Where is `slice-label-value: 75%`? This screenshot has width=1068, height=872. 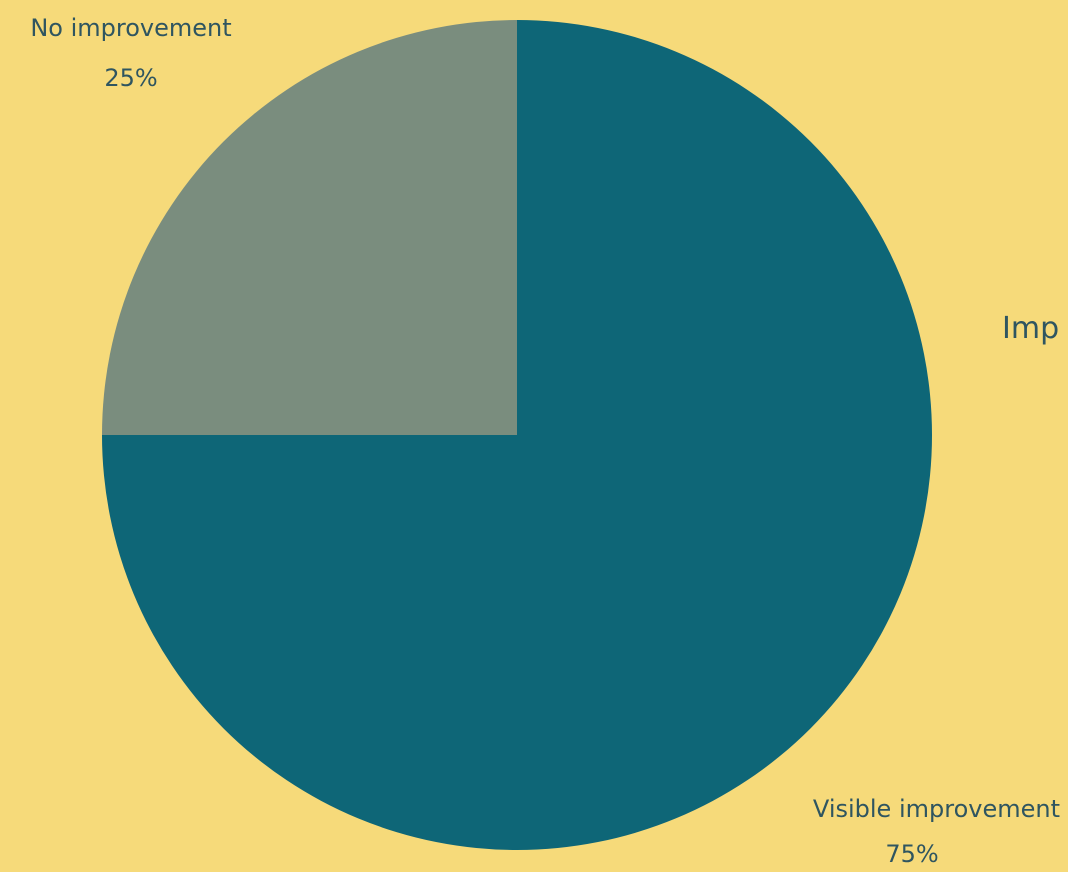
slice-label-value: 75% is located at coordinates (911, 854).